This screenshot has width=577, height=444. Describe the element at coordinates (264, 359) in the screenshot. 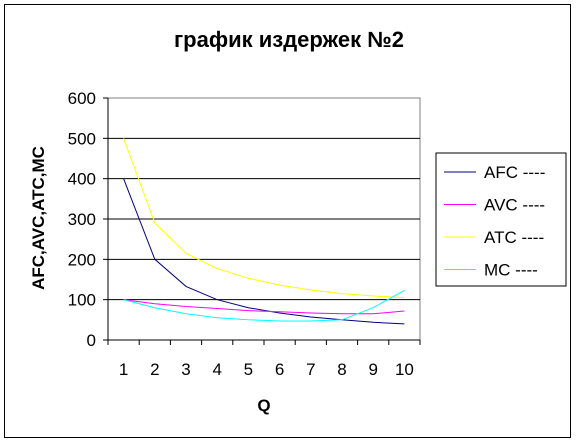

I see `x-axis-ticks: 1 2 3 4 5 6 7 8 9 10` at that location.